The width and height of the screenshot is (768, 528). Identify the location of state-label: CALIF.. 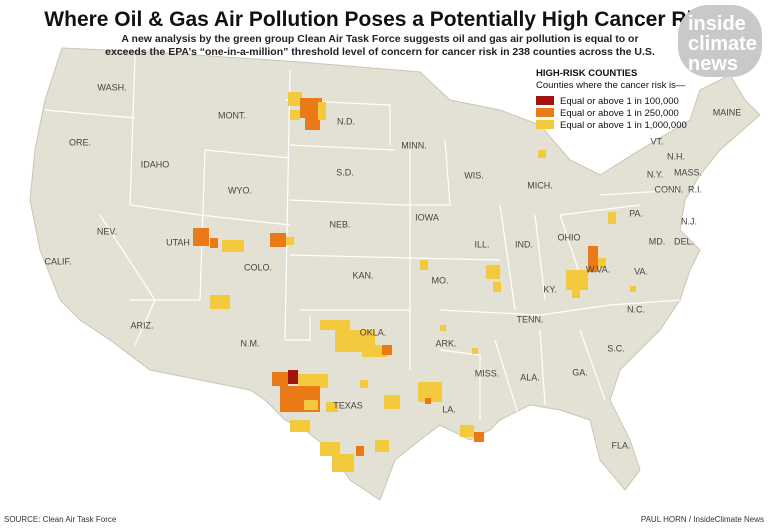
(57, 261).